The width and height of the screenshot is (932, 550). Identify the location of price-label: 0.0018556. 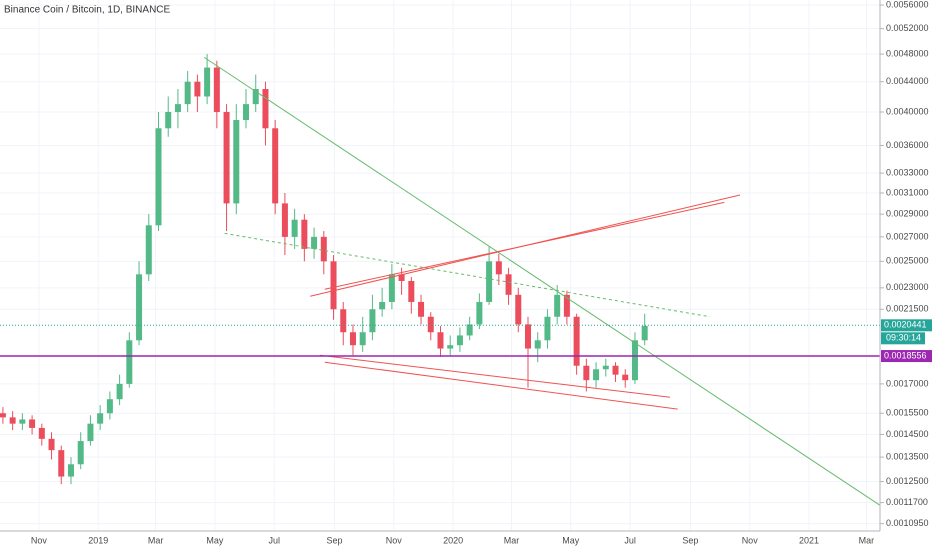
(905, 355).